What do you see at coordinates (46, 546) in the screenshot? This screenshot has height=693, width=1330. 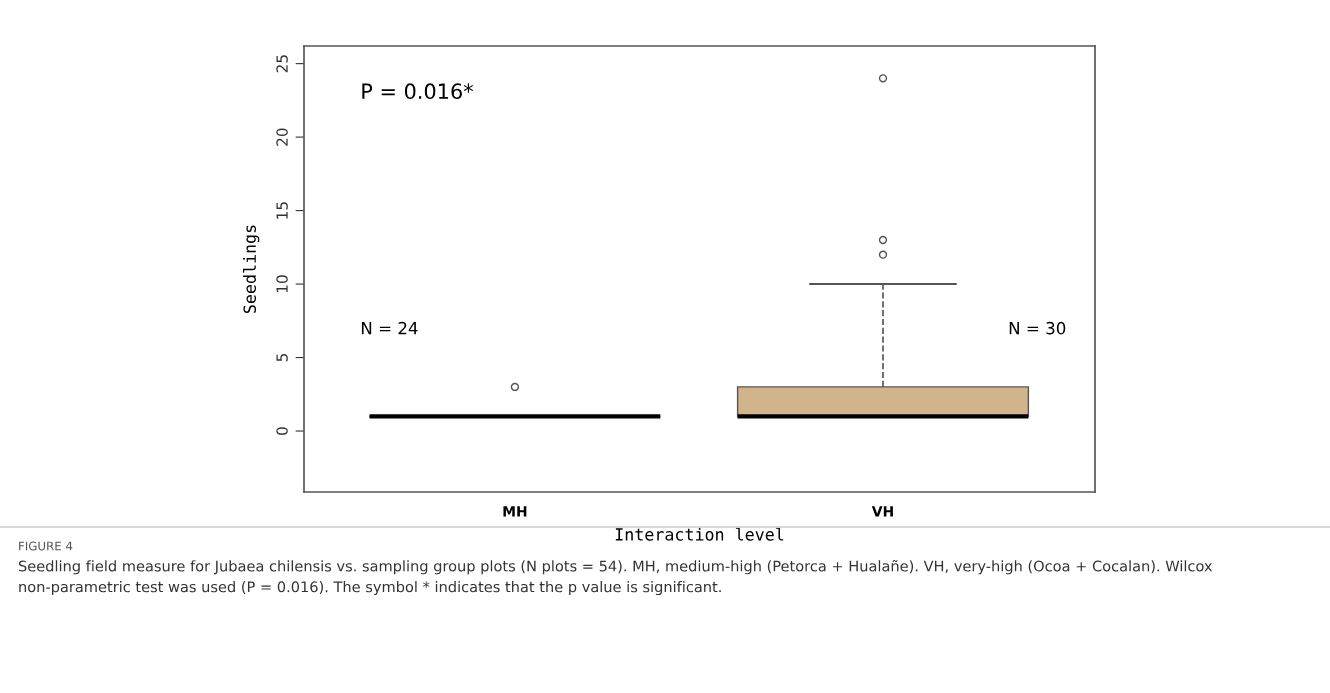 I see `caption: FIGURE 4` at bounding box center [46, 546].